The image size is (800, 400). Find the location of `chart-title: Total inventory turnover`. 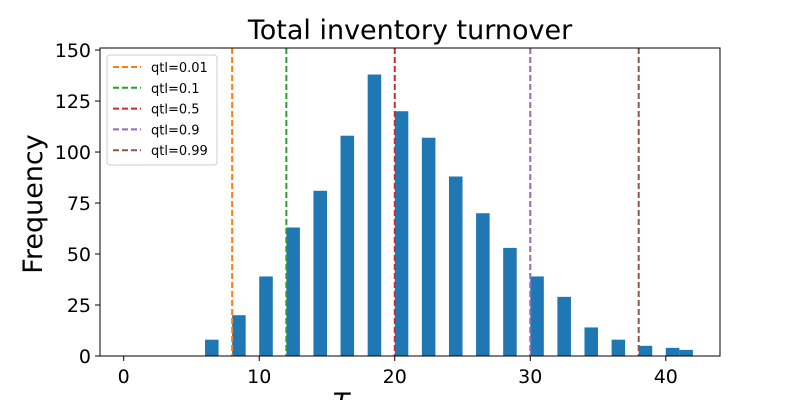

chart-title: Total inventory turnover is located at coordinates (410, 30).